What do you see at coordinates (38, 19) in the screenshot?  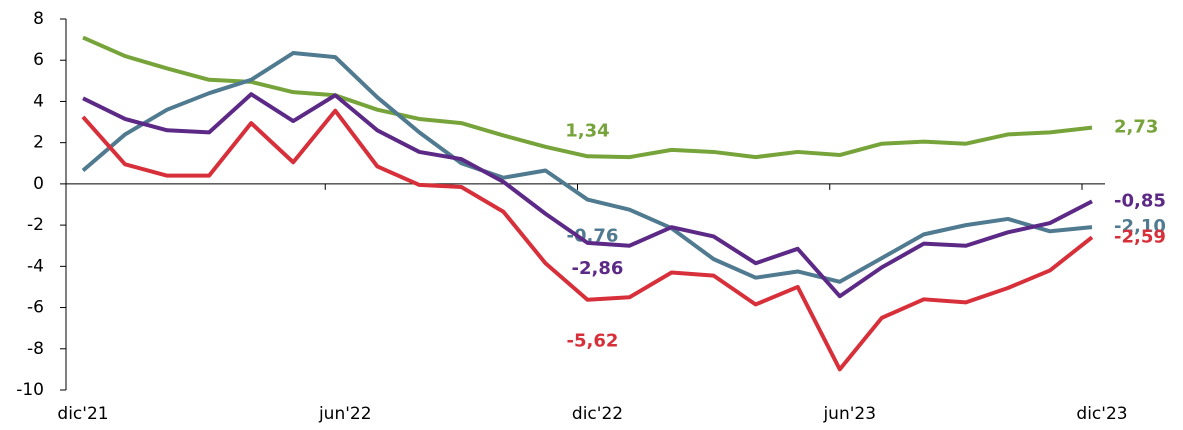 I see `y-tick-label: 8` at bounding box center [38, 19].